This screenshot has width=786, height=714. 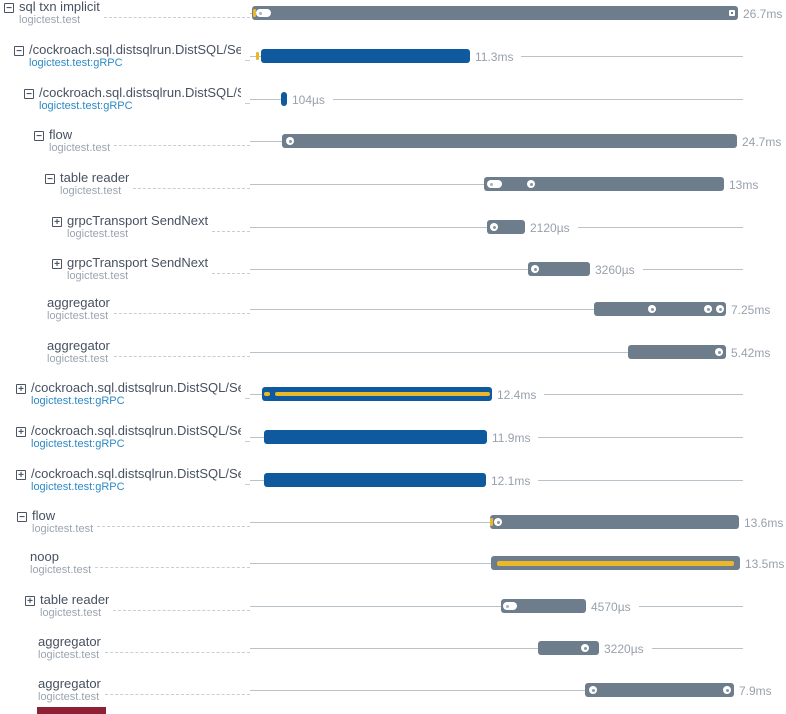 I want to click on trace-span-row: − flow logictest.test 24.7ms, so click(x=393, y=149).